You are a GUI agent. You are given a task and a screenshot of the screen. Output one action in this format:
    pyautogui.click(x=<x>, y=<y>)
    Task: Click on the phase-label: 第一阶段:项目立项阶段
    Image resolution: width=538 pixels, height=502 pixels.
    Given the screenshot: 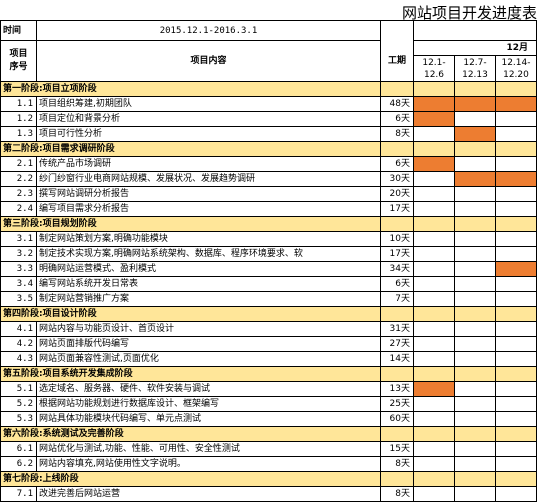 What is the action you would take?
    pyautogui.click(x=190, y=89)
    